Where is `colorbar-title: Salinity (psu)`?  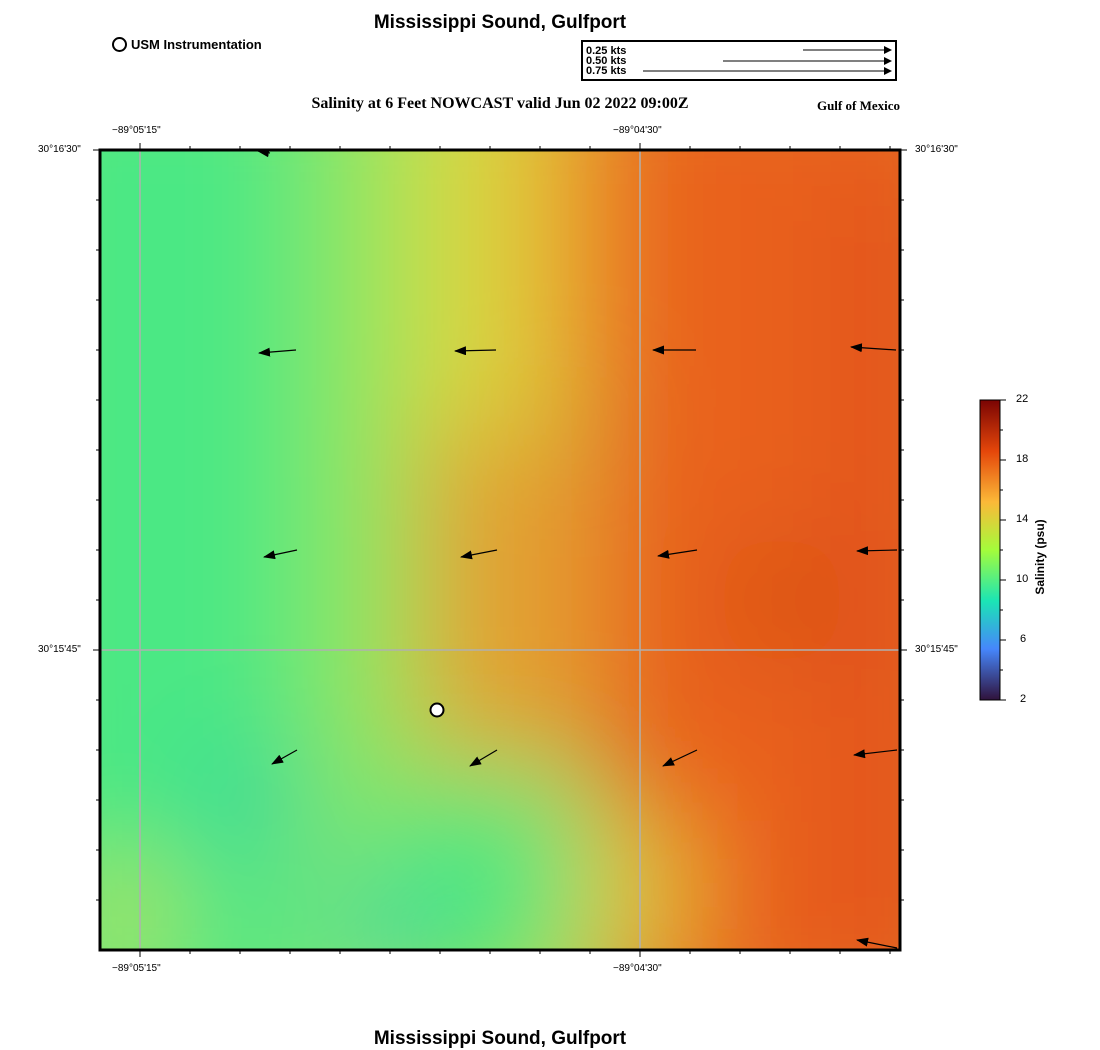
colorbar-title: Salinity (psu) is located at coordinates (1040, 557).